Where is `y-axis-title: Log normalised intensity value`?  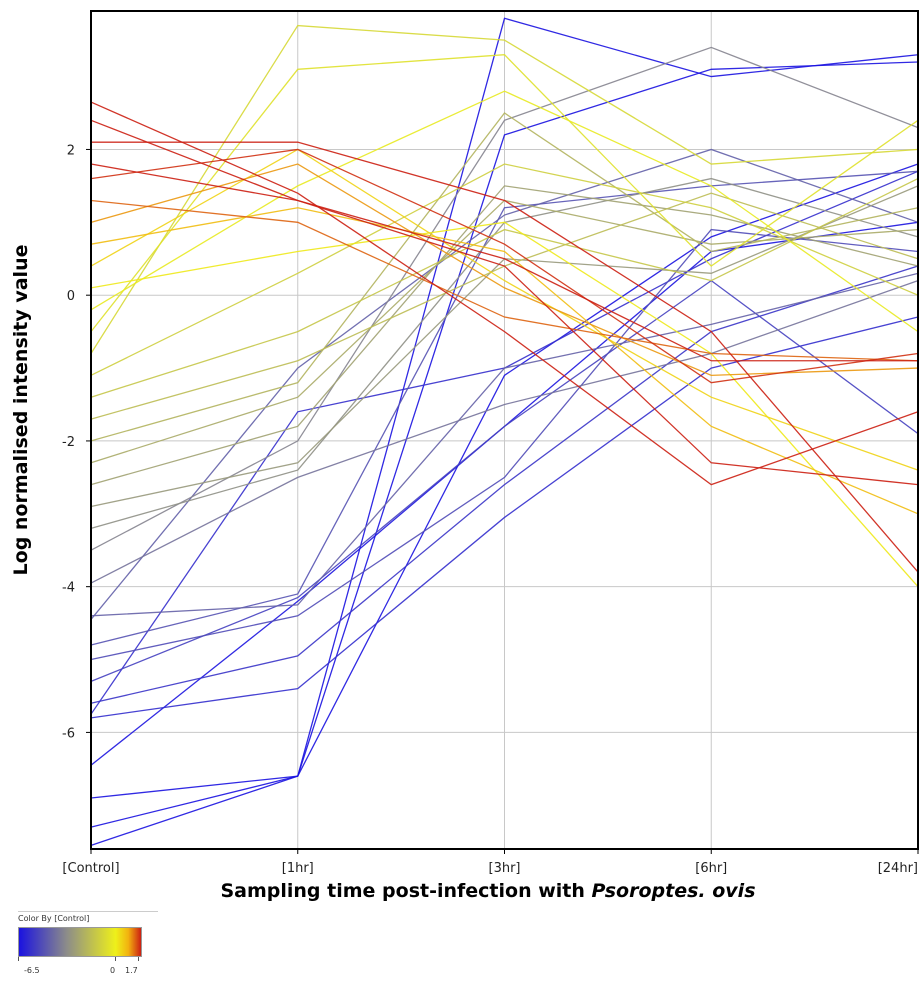
y-axis-title: Log normalised intensity value is located at coordinates (21, 410).